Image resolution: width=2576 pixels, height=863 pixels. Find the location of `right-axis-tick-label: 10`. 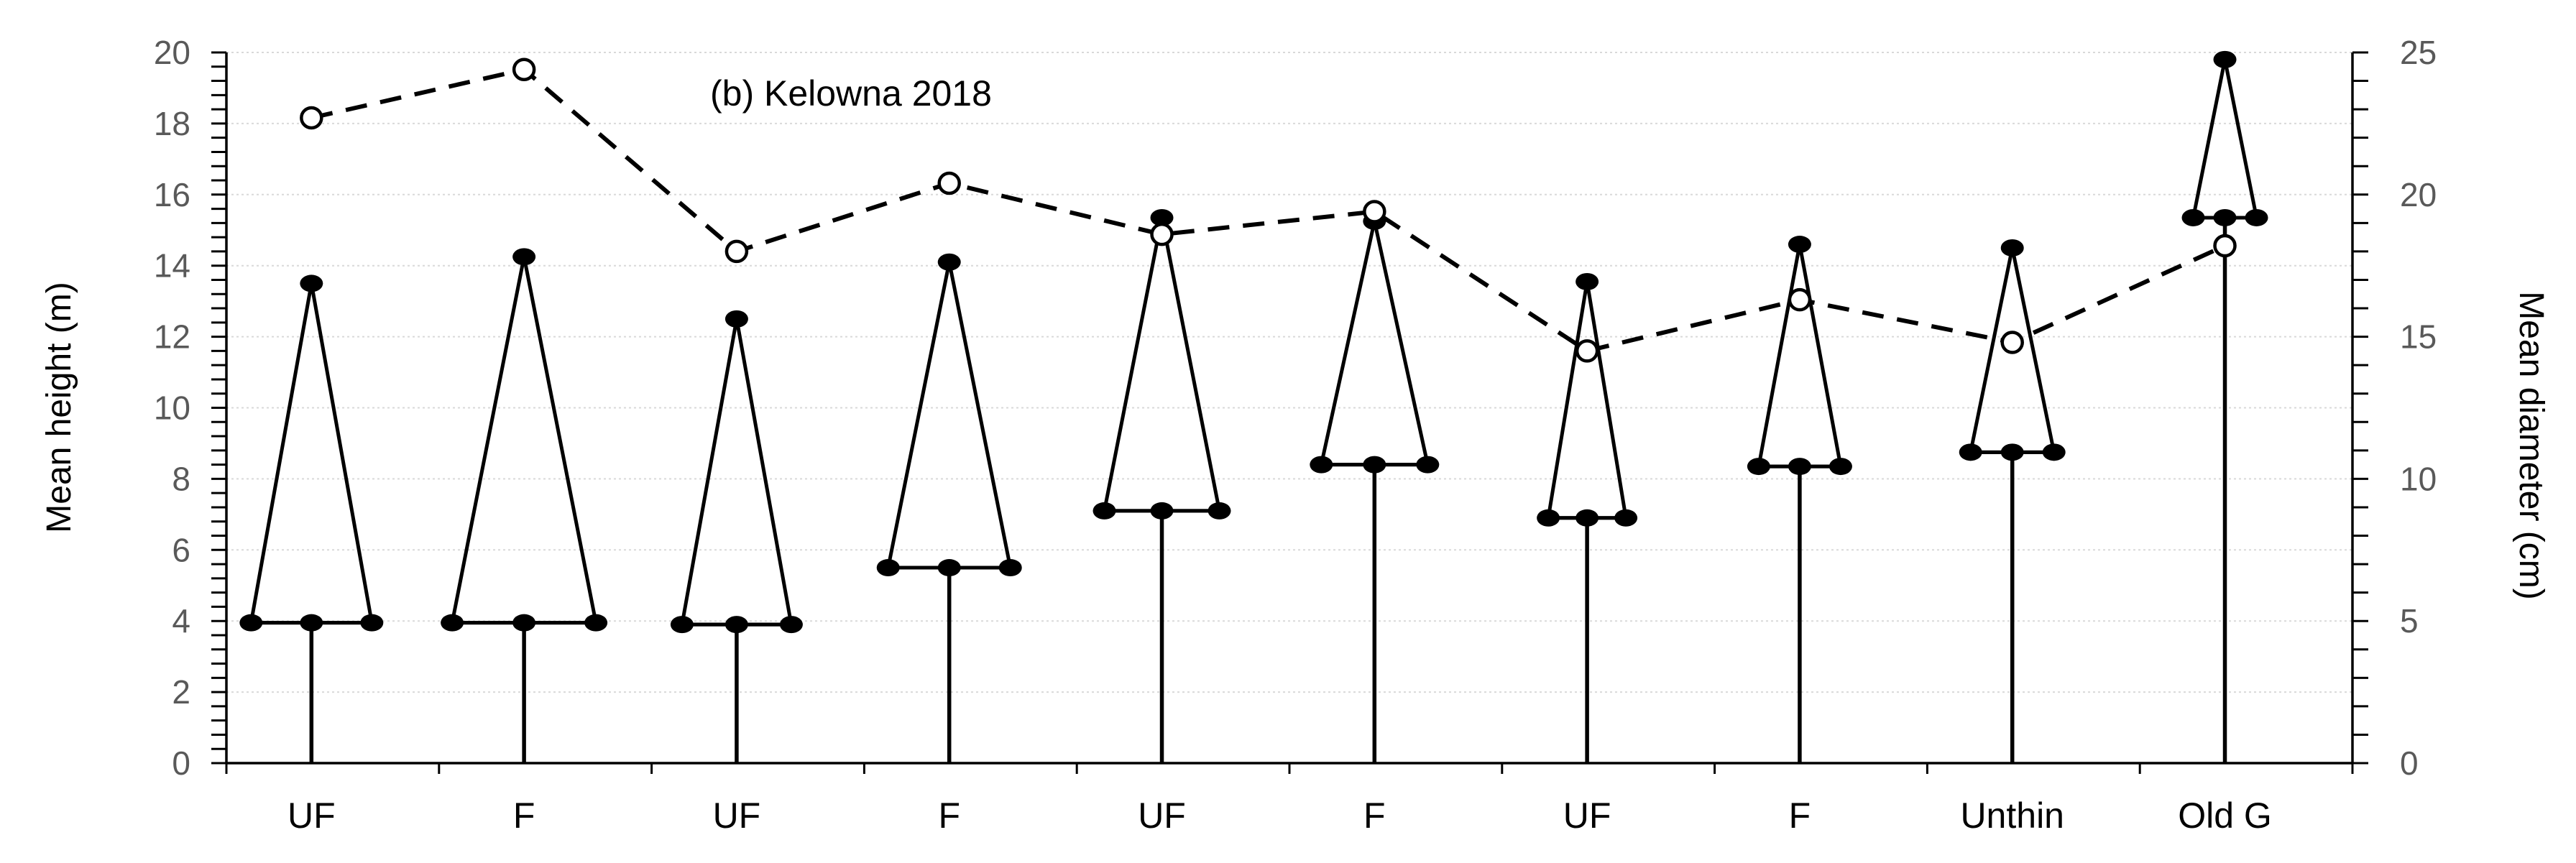

right-axis-tick-label: 10 is located at coordinates (2418, 478).